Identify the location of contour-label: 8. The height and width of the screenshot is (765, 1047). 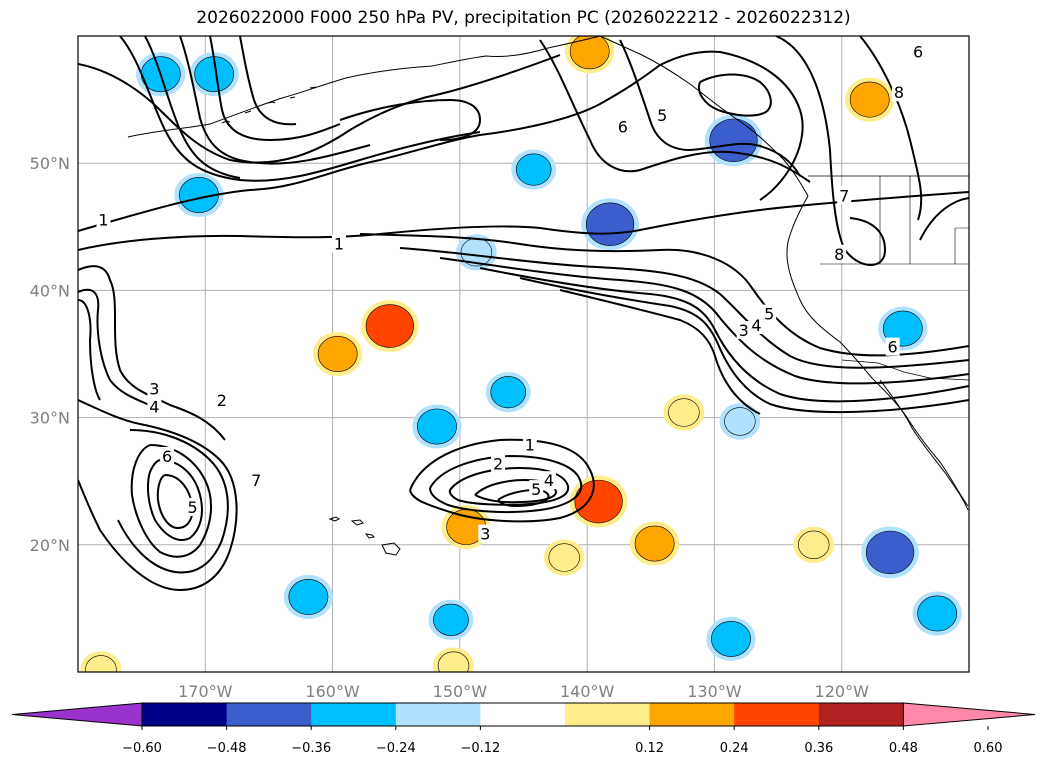
(839, 254).